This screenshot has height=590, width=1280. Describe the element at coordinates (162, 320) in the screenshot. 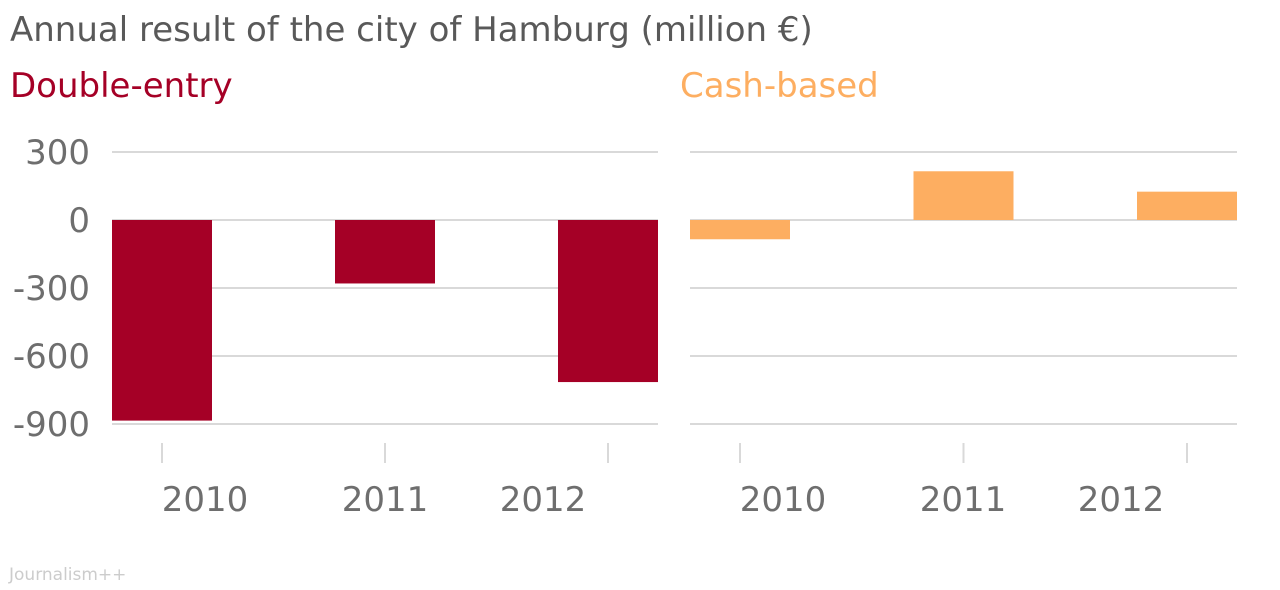

I see `double-entry-bar-2010` at that location.